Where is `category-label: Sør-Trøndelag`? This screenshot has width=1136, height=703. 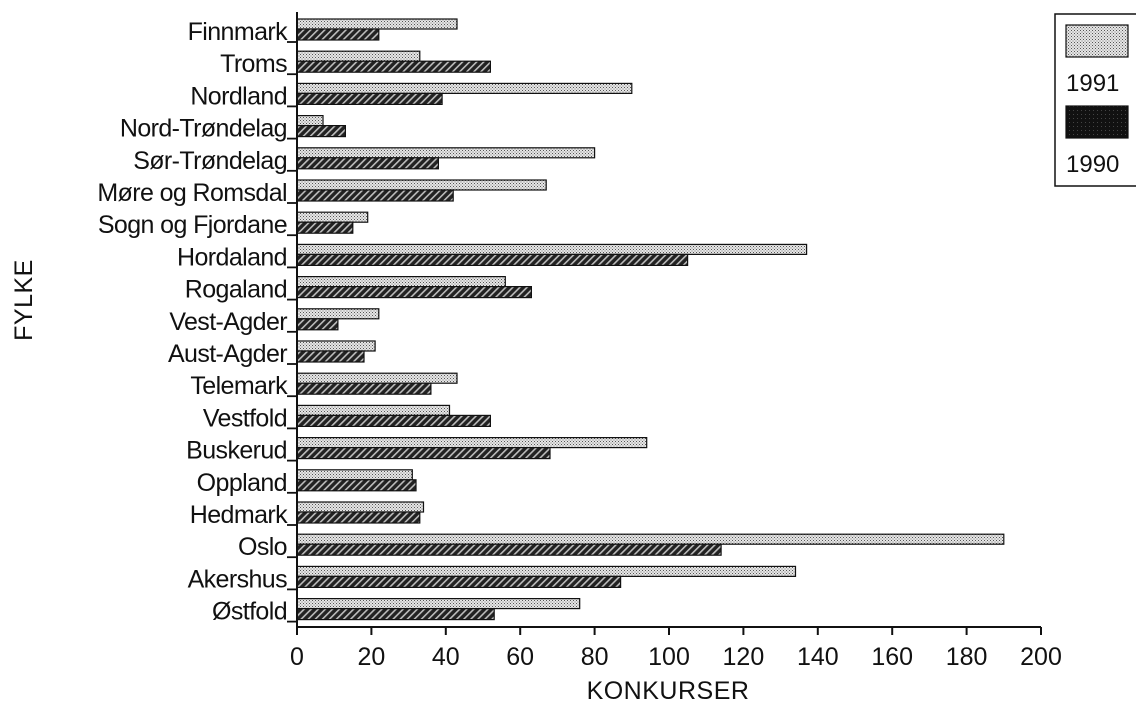 category-label: Sør-Trøndelag is located at coordinates (210, 161).